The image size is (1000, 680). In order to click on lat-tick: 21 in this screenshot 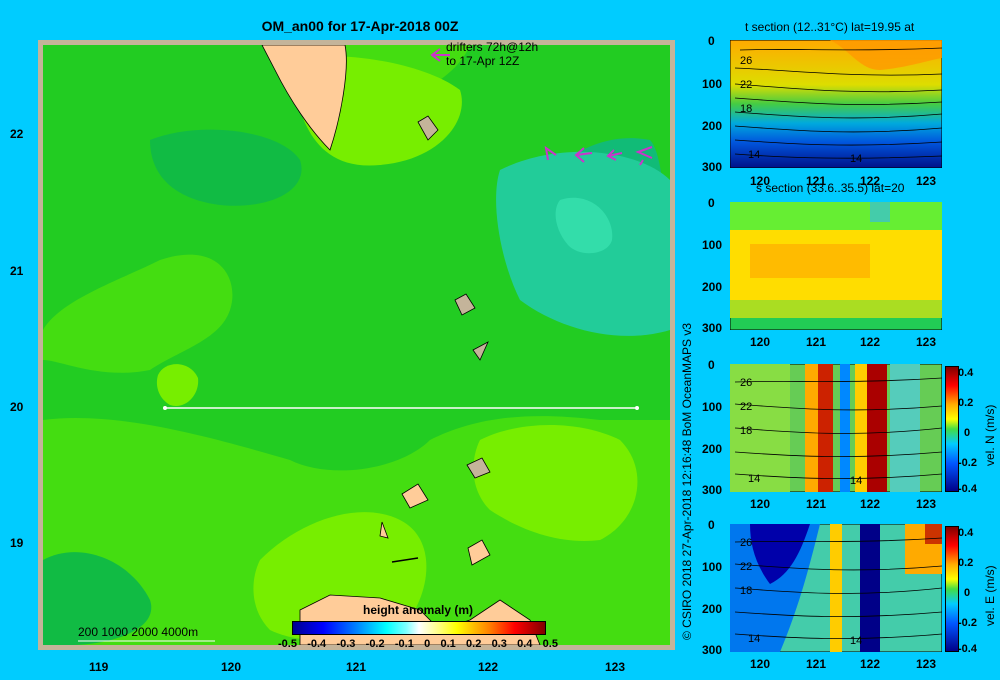, I will do `click(17, 271)`.